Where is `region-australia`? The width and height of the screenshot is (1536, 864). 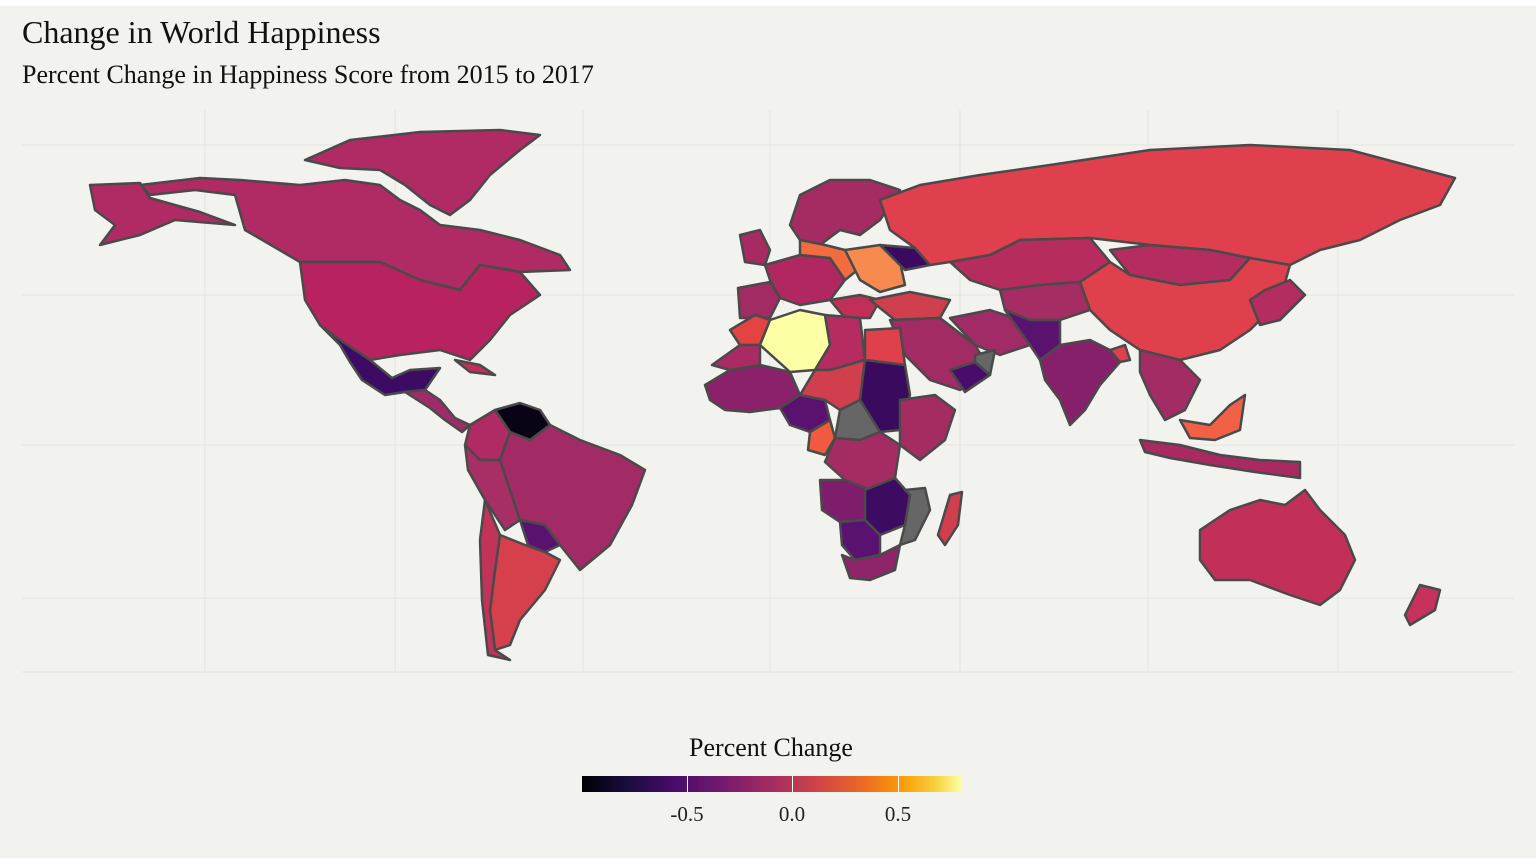 region-australia is located at coordinates (1277, 547).